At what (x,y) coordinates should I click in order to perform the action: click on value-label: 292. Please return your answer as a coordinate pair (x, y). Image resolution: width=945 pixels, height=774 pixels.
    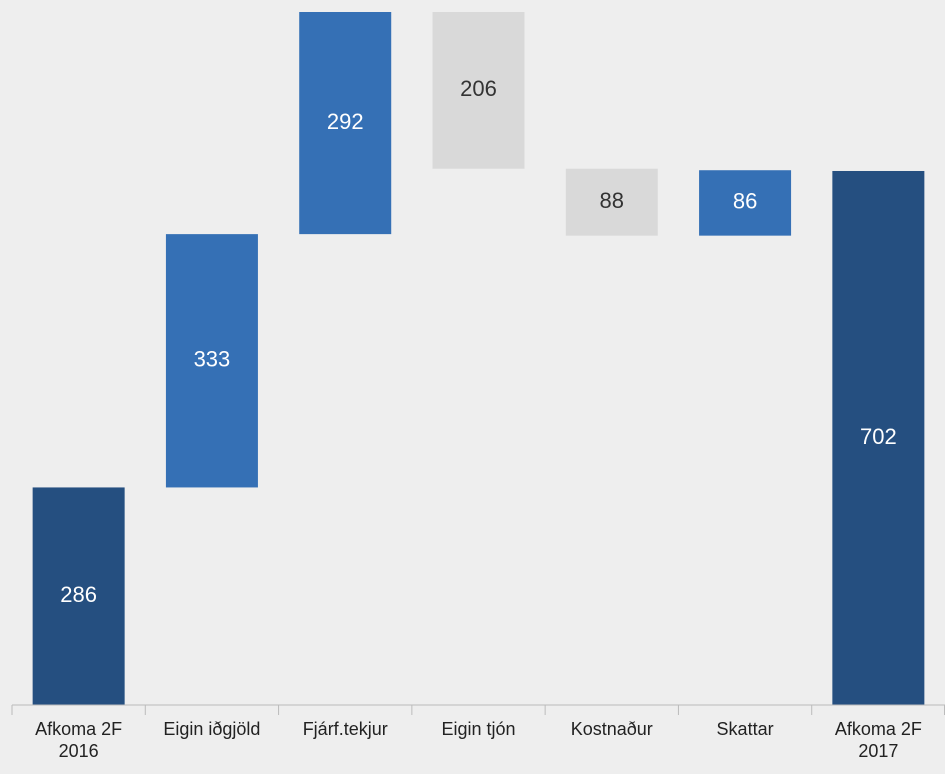
    Looking at the image, I should click on (345, 121).